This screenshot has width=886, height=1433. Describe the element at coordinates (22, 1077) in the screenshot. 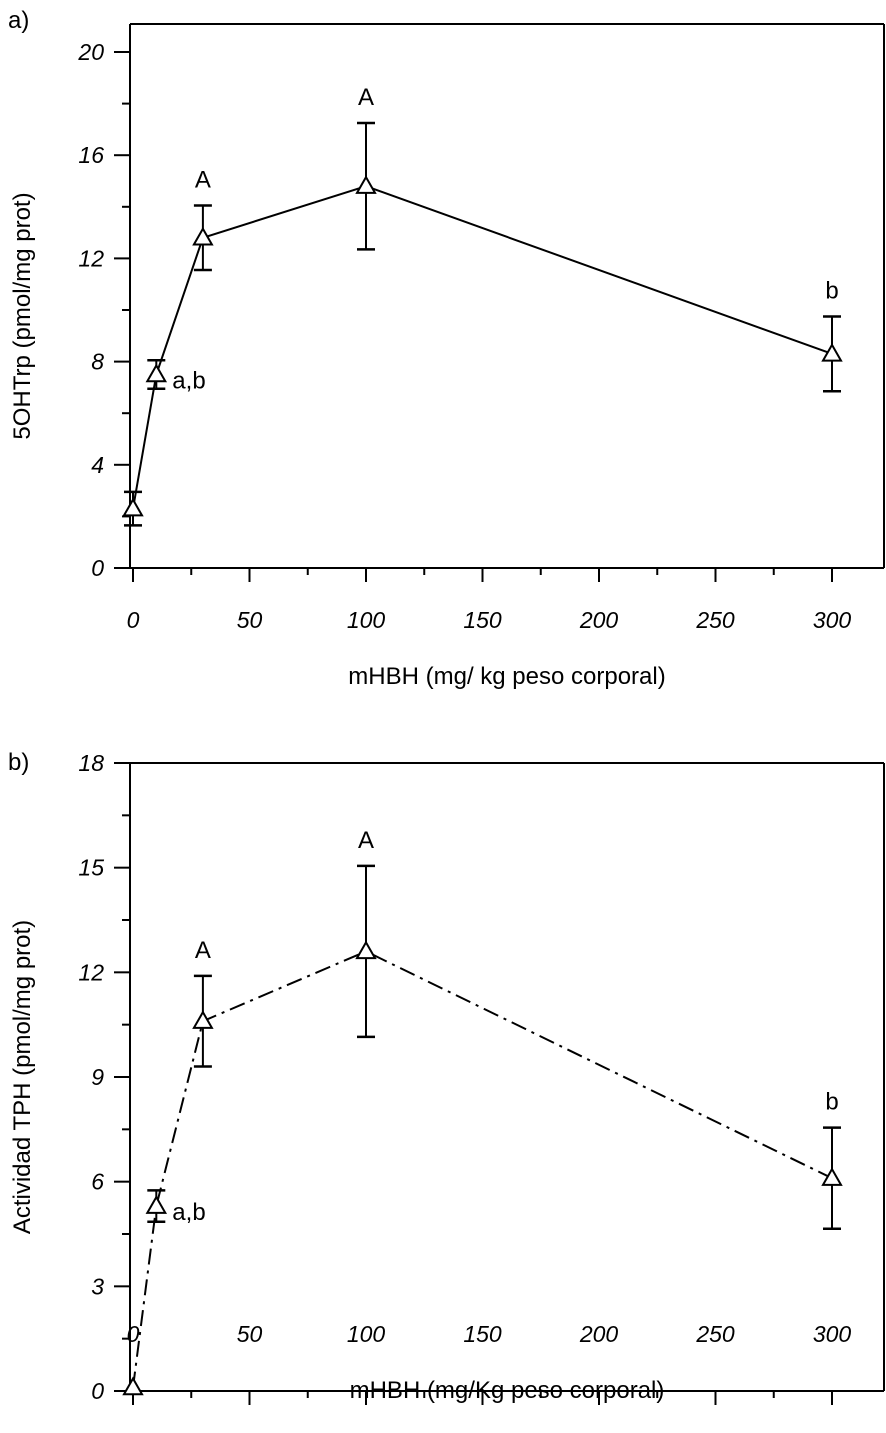

I see `chart1-y-title: Actividad TPH (pmol/mg prot)` at that location.